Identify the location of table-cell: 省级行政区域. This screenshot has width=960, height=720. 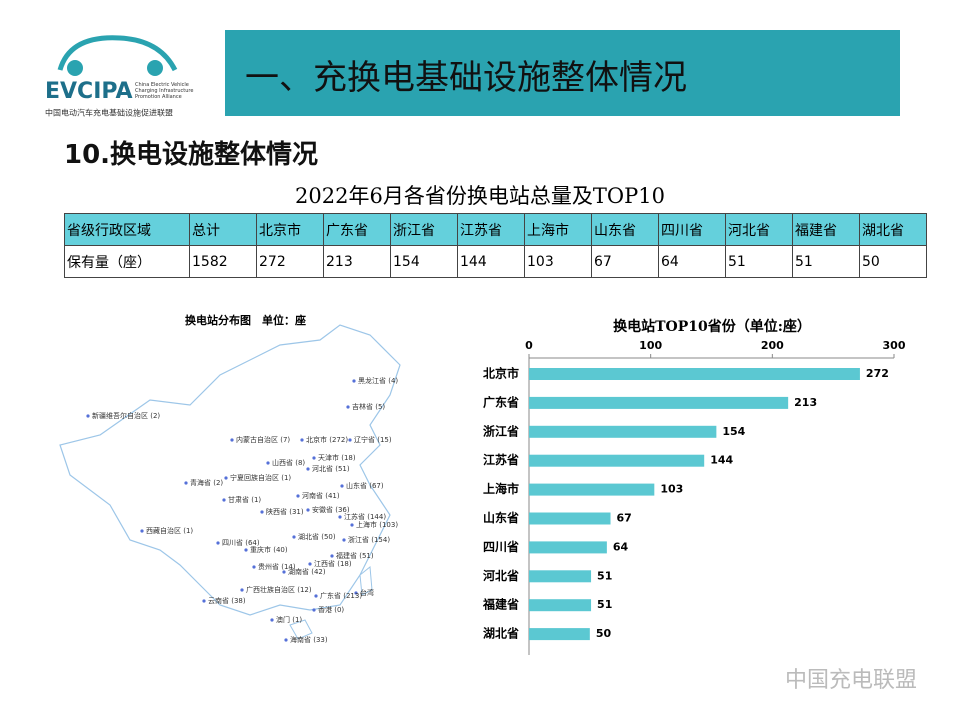
(127, 229).